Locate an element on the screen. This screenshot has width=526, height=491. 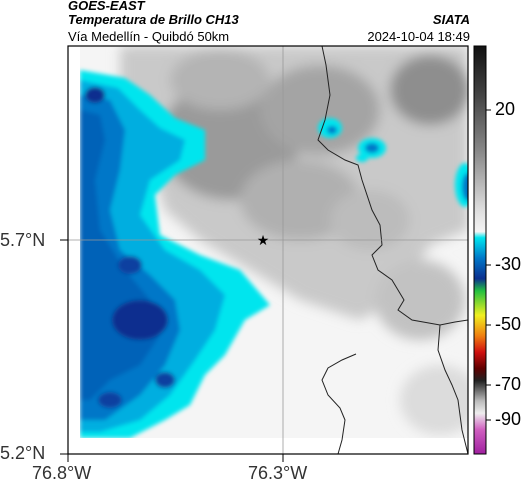
colorbar-label: -50 is located at coordinates (508, 324).